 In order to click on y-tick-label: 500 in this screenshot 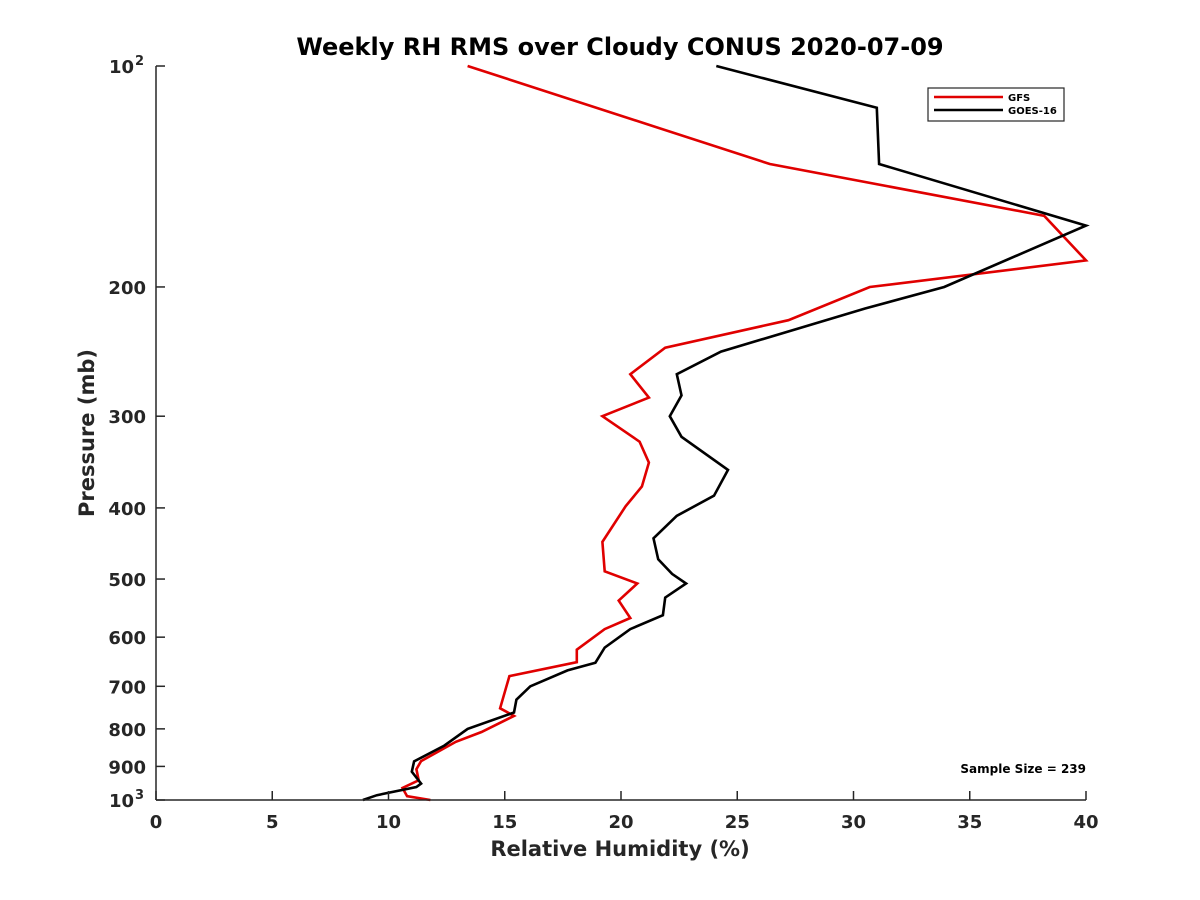, I will do `click(127, 580)`.